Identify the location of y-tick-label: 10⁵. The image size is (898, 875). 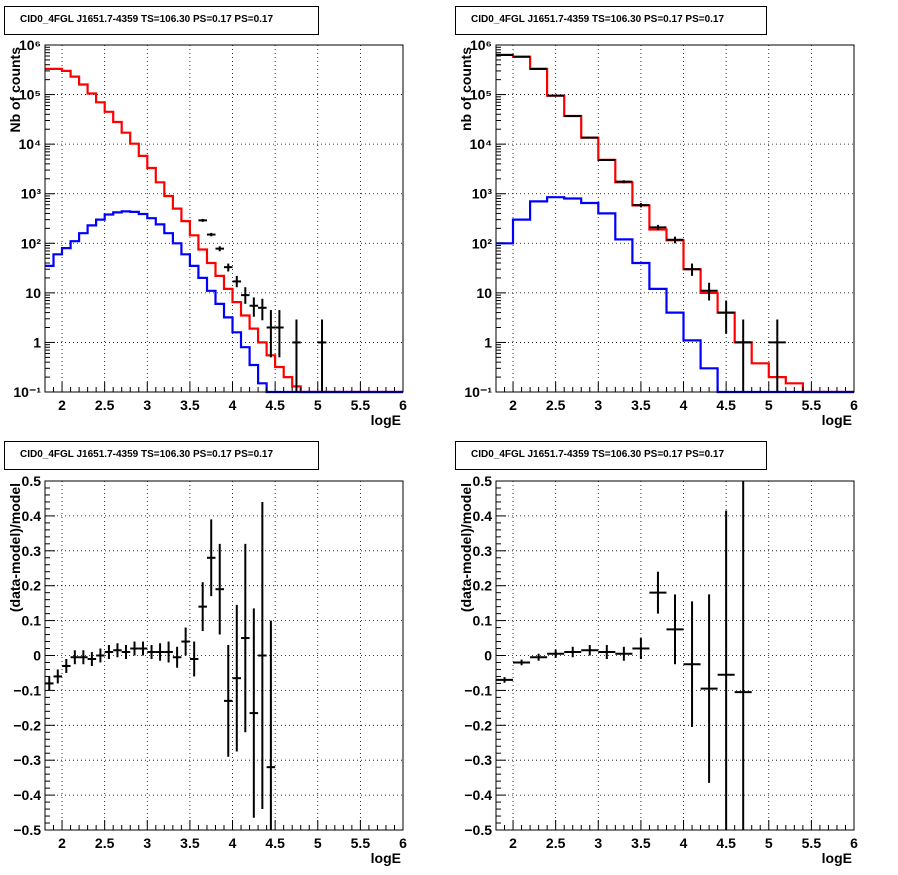
(30, 95).